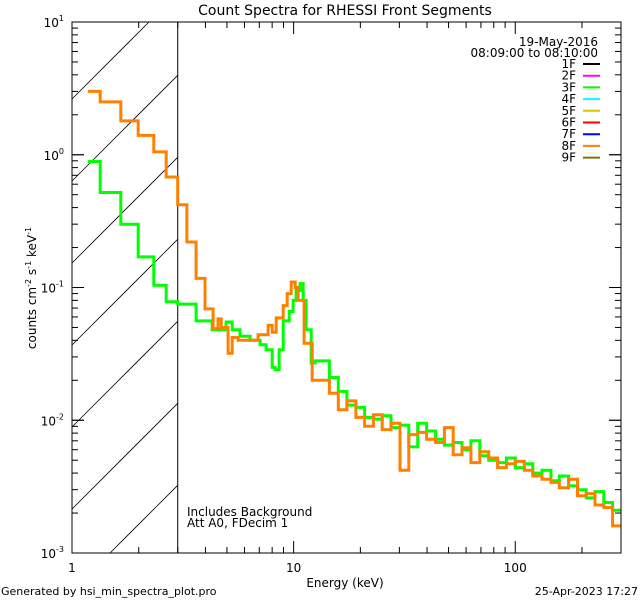  I want to click on x-tick-labels: 1 10 100, so click(297, 568).